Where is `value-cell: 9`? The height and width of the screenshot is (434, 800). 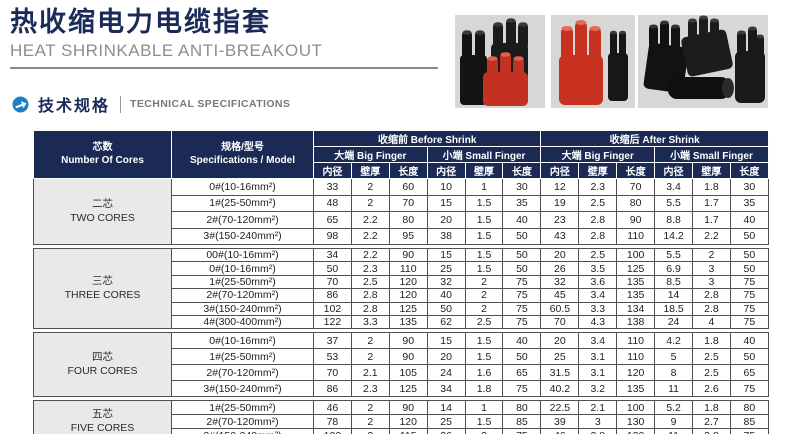
value-cell: 9 is located at coordinates (673, 422).